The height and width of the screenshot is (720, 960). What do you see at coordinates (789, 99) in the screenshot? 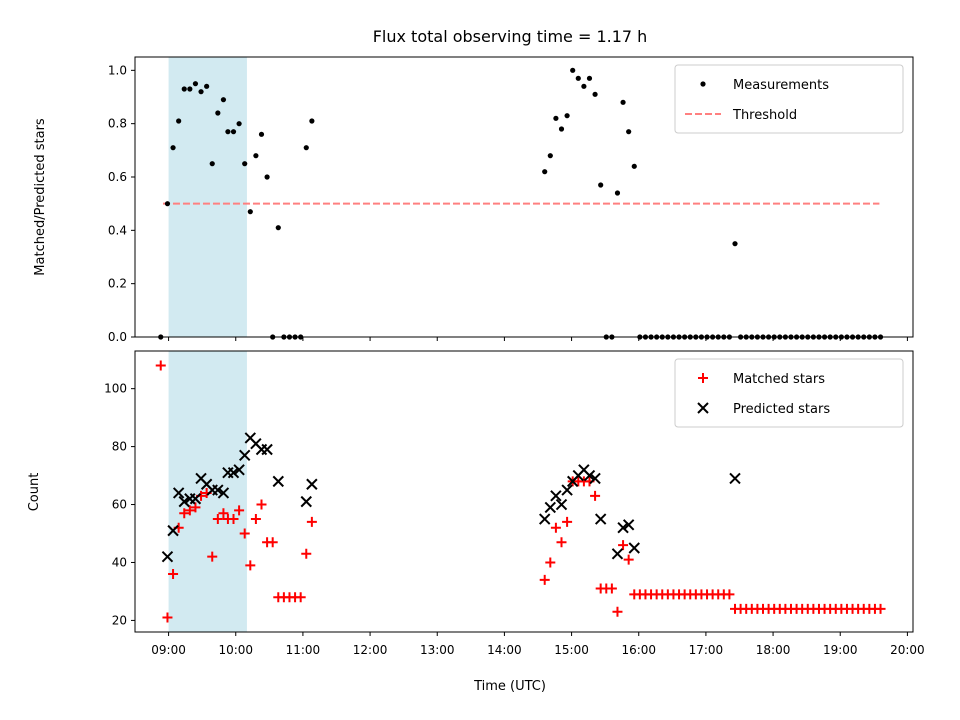
I see `legend-box` at bounding box center [789, 99].